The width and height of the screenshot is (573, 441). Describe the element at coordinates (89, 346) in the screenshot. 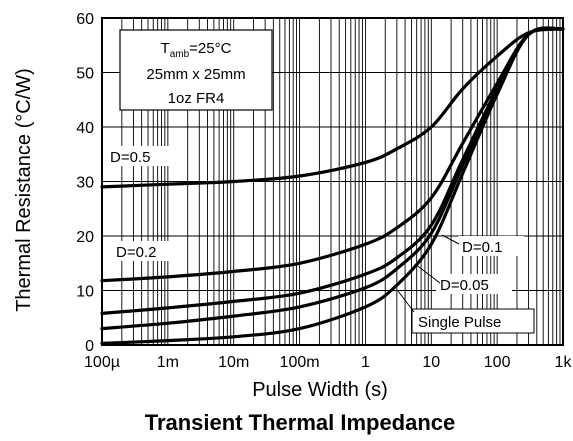

I see `y-tick-label: 0` at that location.